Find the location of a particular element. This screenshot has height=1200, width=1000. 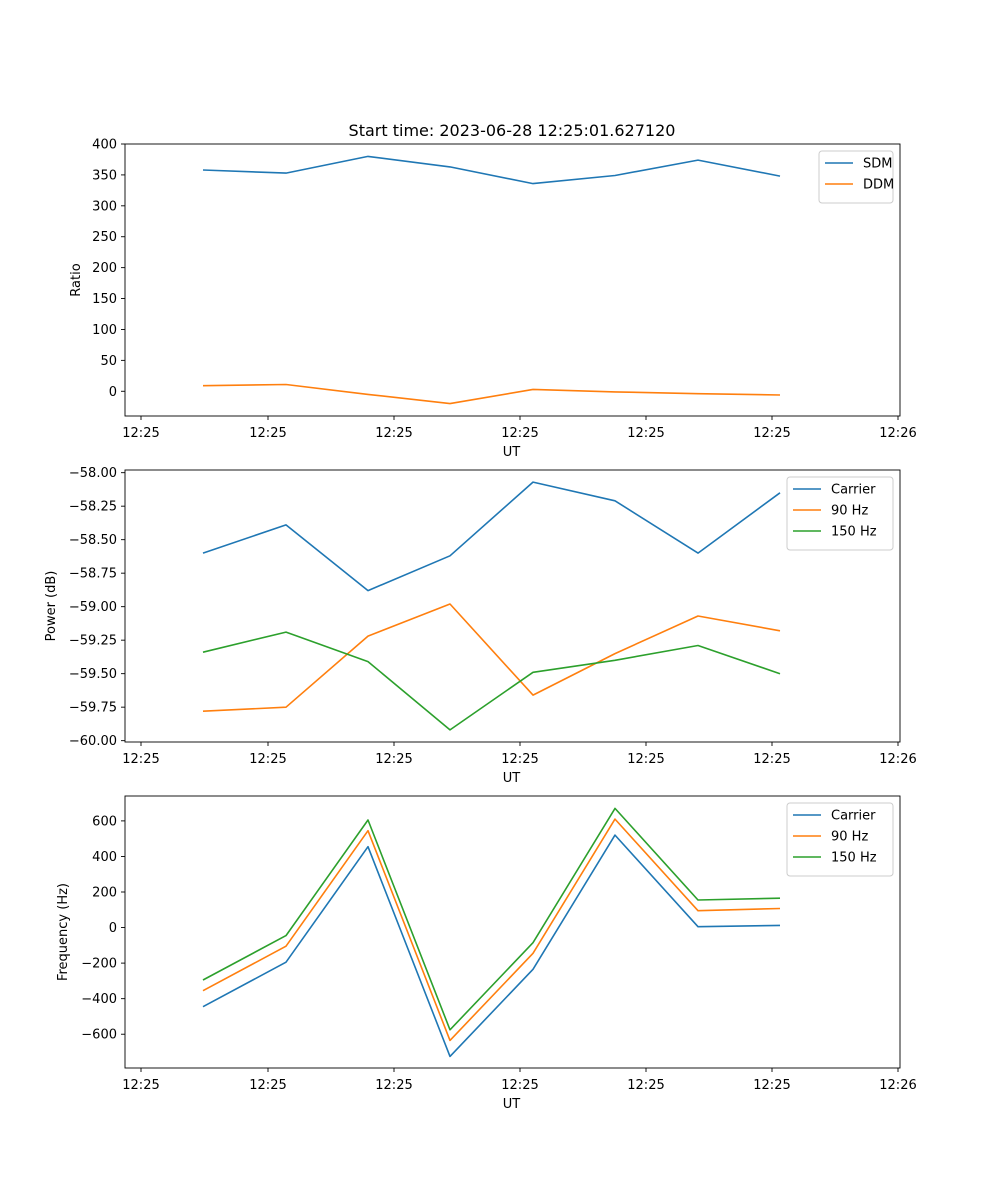

y-tick-label: 600 is located at coordinates (104, 821).